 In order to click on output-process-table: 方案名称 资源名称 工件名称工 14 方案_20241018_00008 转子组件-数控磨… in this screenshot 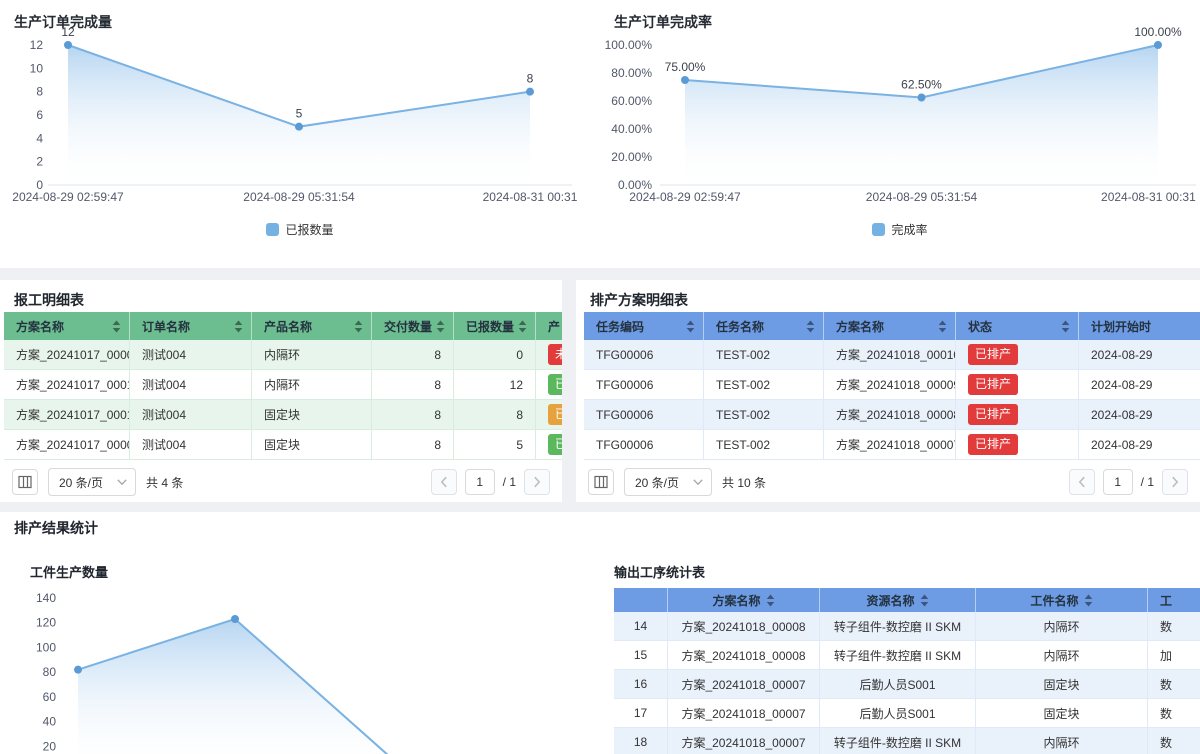, I will do `click(907, 671)`.